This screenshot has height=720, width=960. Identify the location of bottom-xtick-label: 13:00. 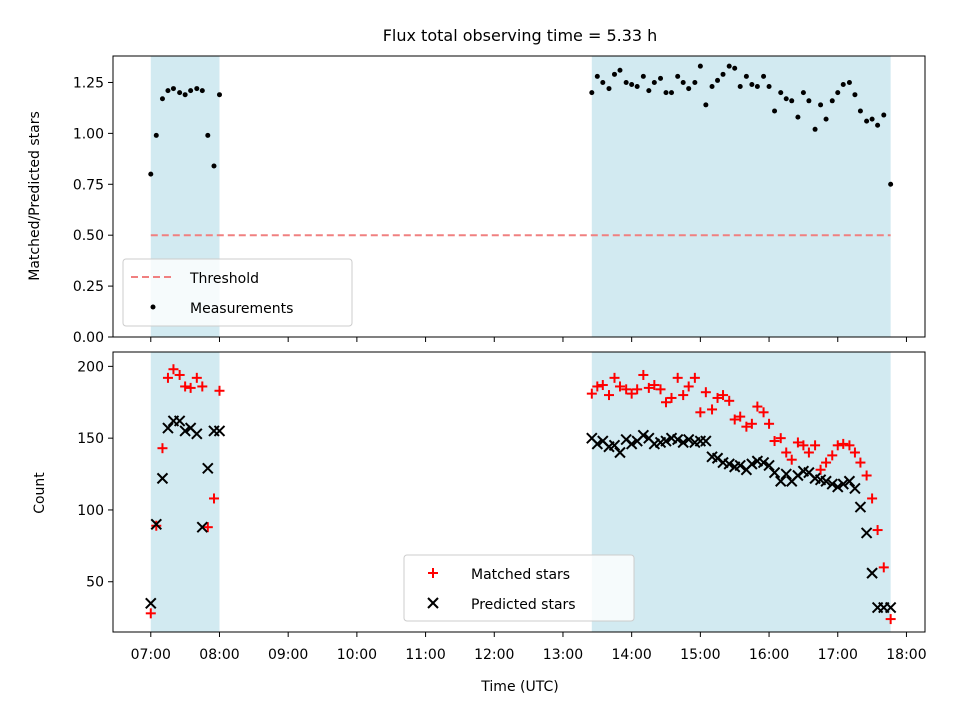
(563, 655).